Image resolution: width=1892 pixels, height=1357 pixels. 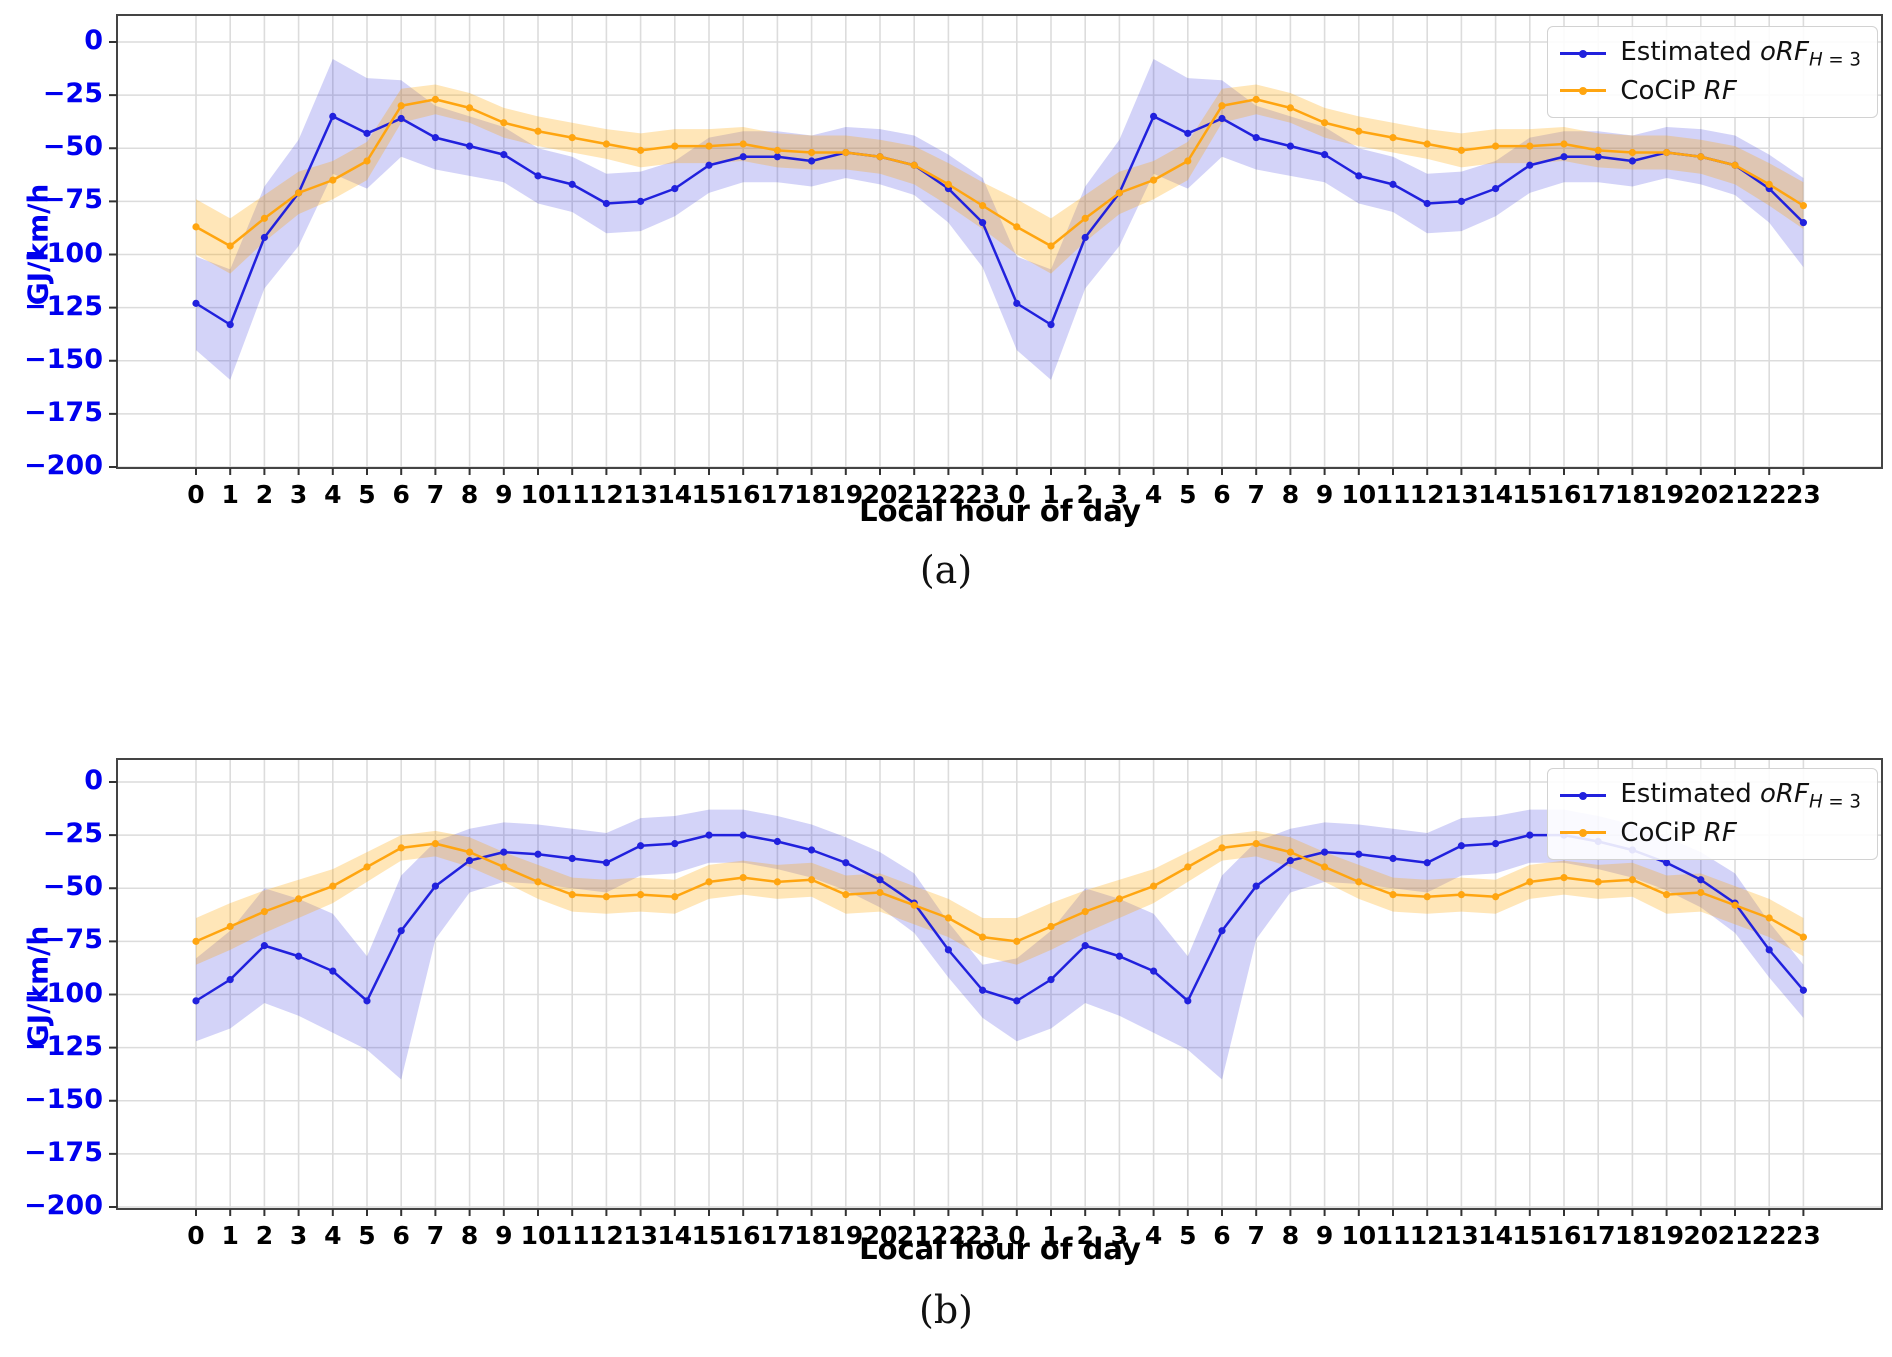 I want to click on legend-line-sample-blue, so click(x=1583, y=54).